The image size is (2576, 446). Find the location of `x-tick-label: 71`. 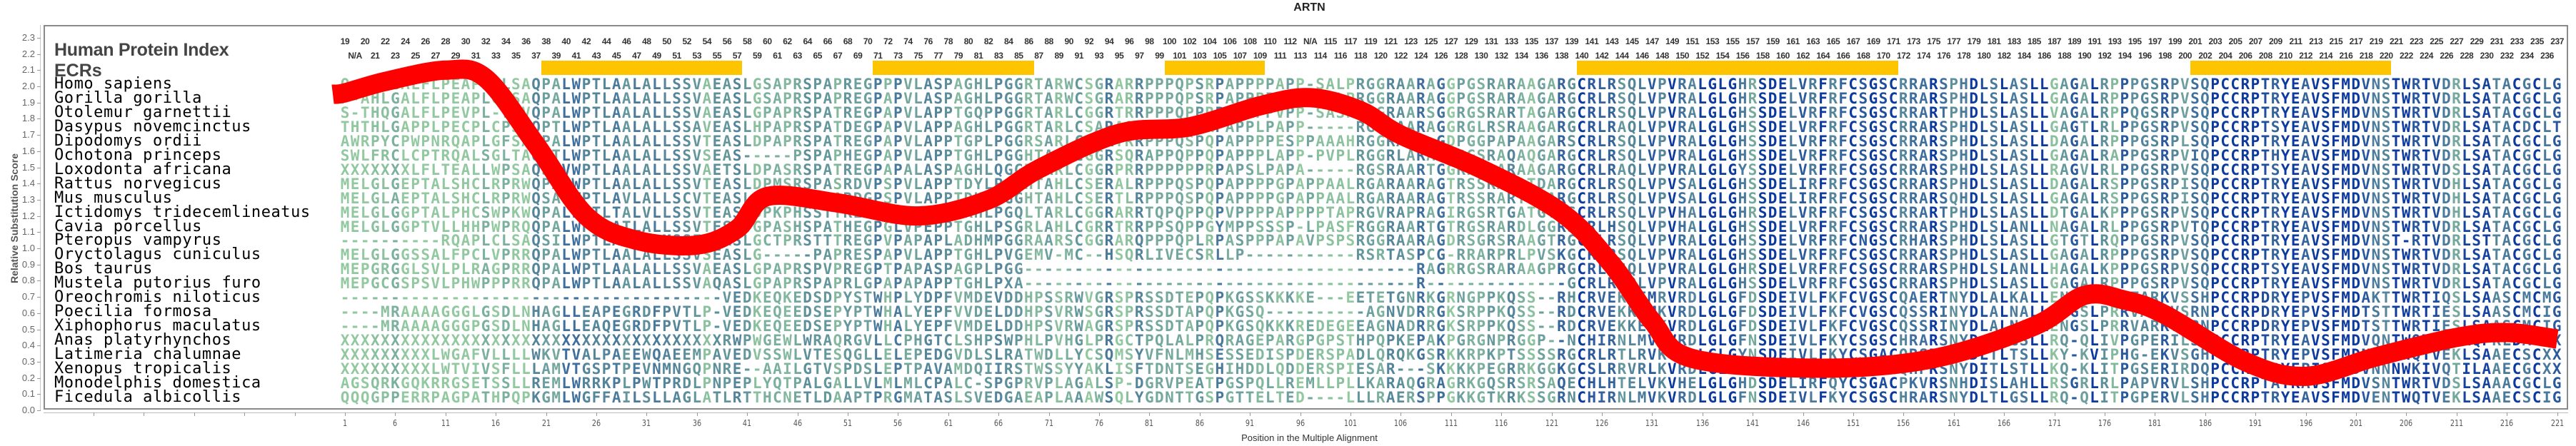

x-tick-label: 71 is located at coordinates (1048, 423).